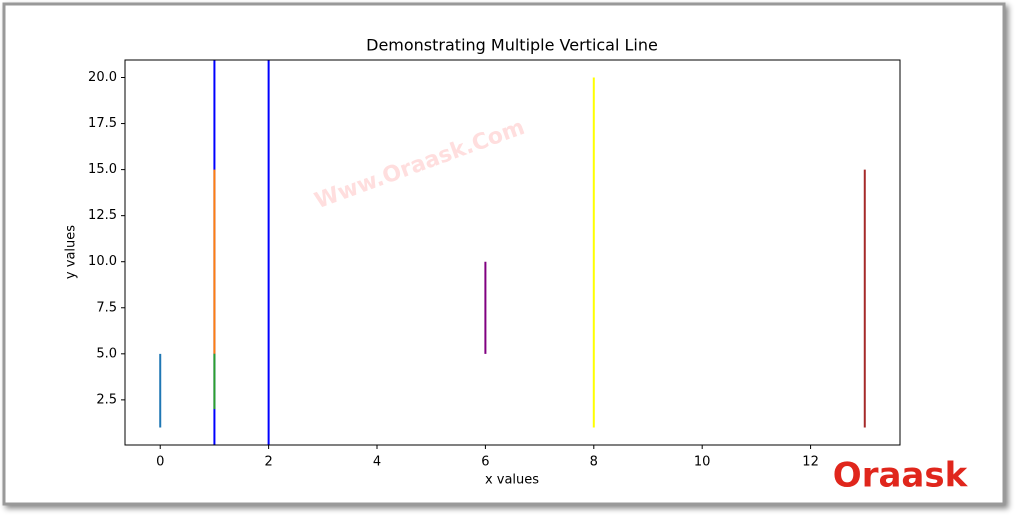  Describe the element at coordinates (702, 462) in the screenshot. I see `x-tick-label: 10` at that location.